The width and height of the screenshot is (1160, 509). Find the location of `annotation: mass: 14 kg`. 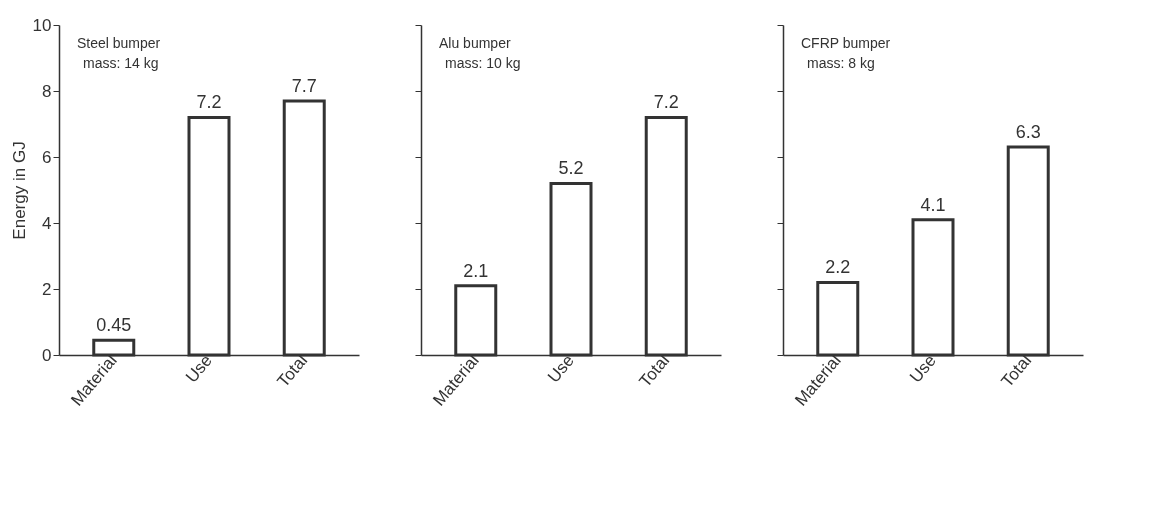

annotation: mass: 14 kg is located at coordinates (121, 63).